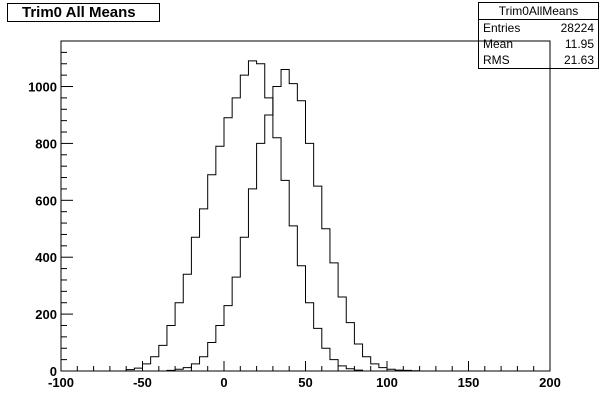  Describe the element at coordinates (502, 28) in the screenshot. I see `stats-label: Entries` at that location.